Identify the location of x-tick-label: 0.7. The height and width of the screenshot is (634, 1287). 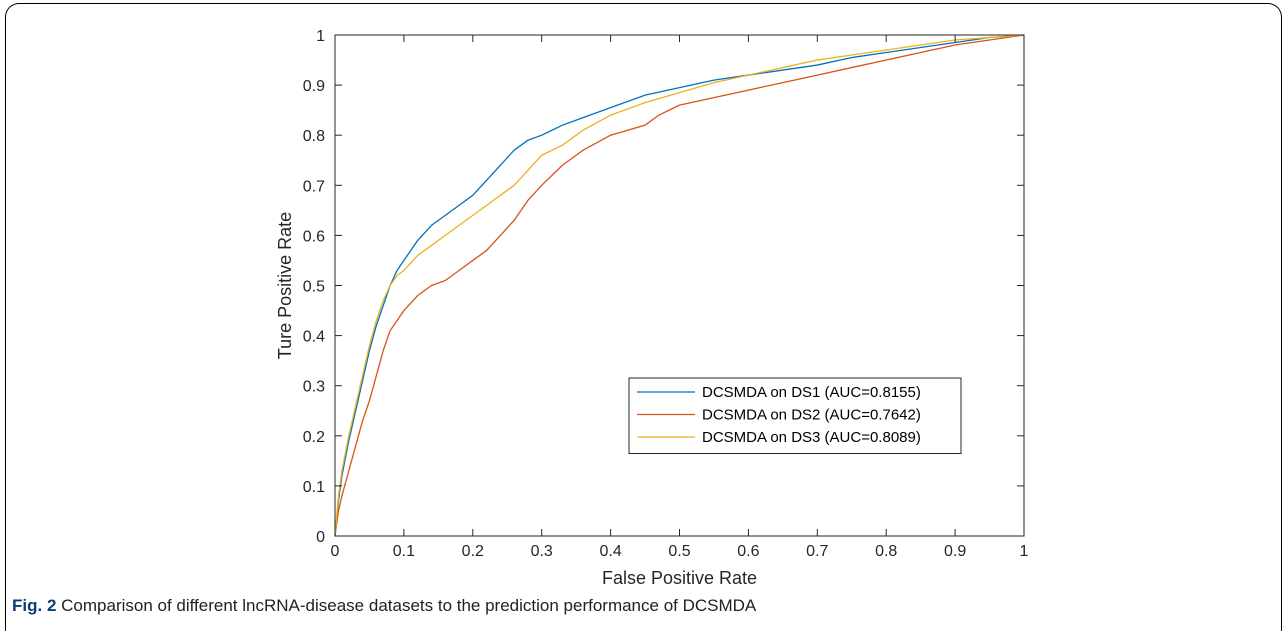
(817, 551).